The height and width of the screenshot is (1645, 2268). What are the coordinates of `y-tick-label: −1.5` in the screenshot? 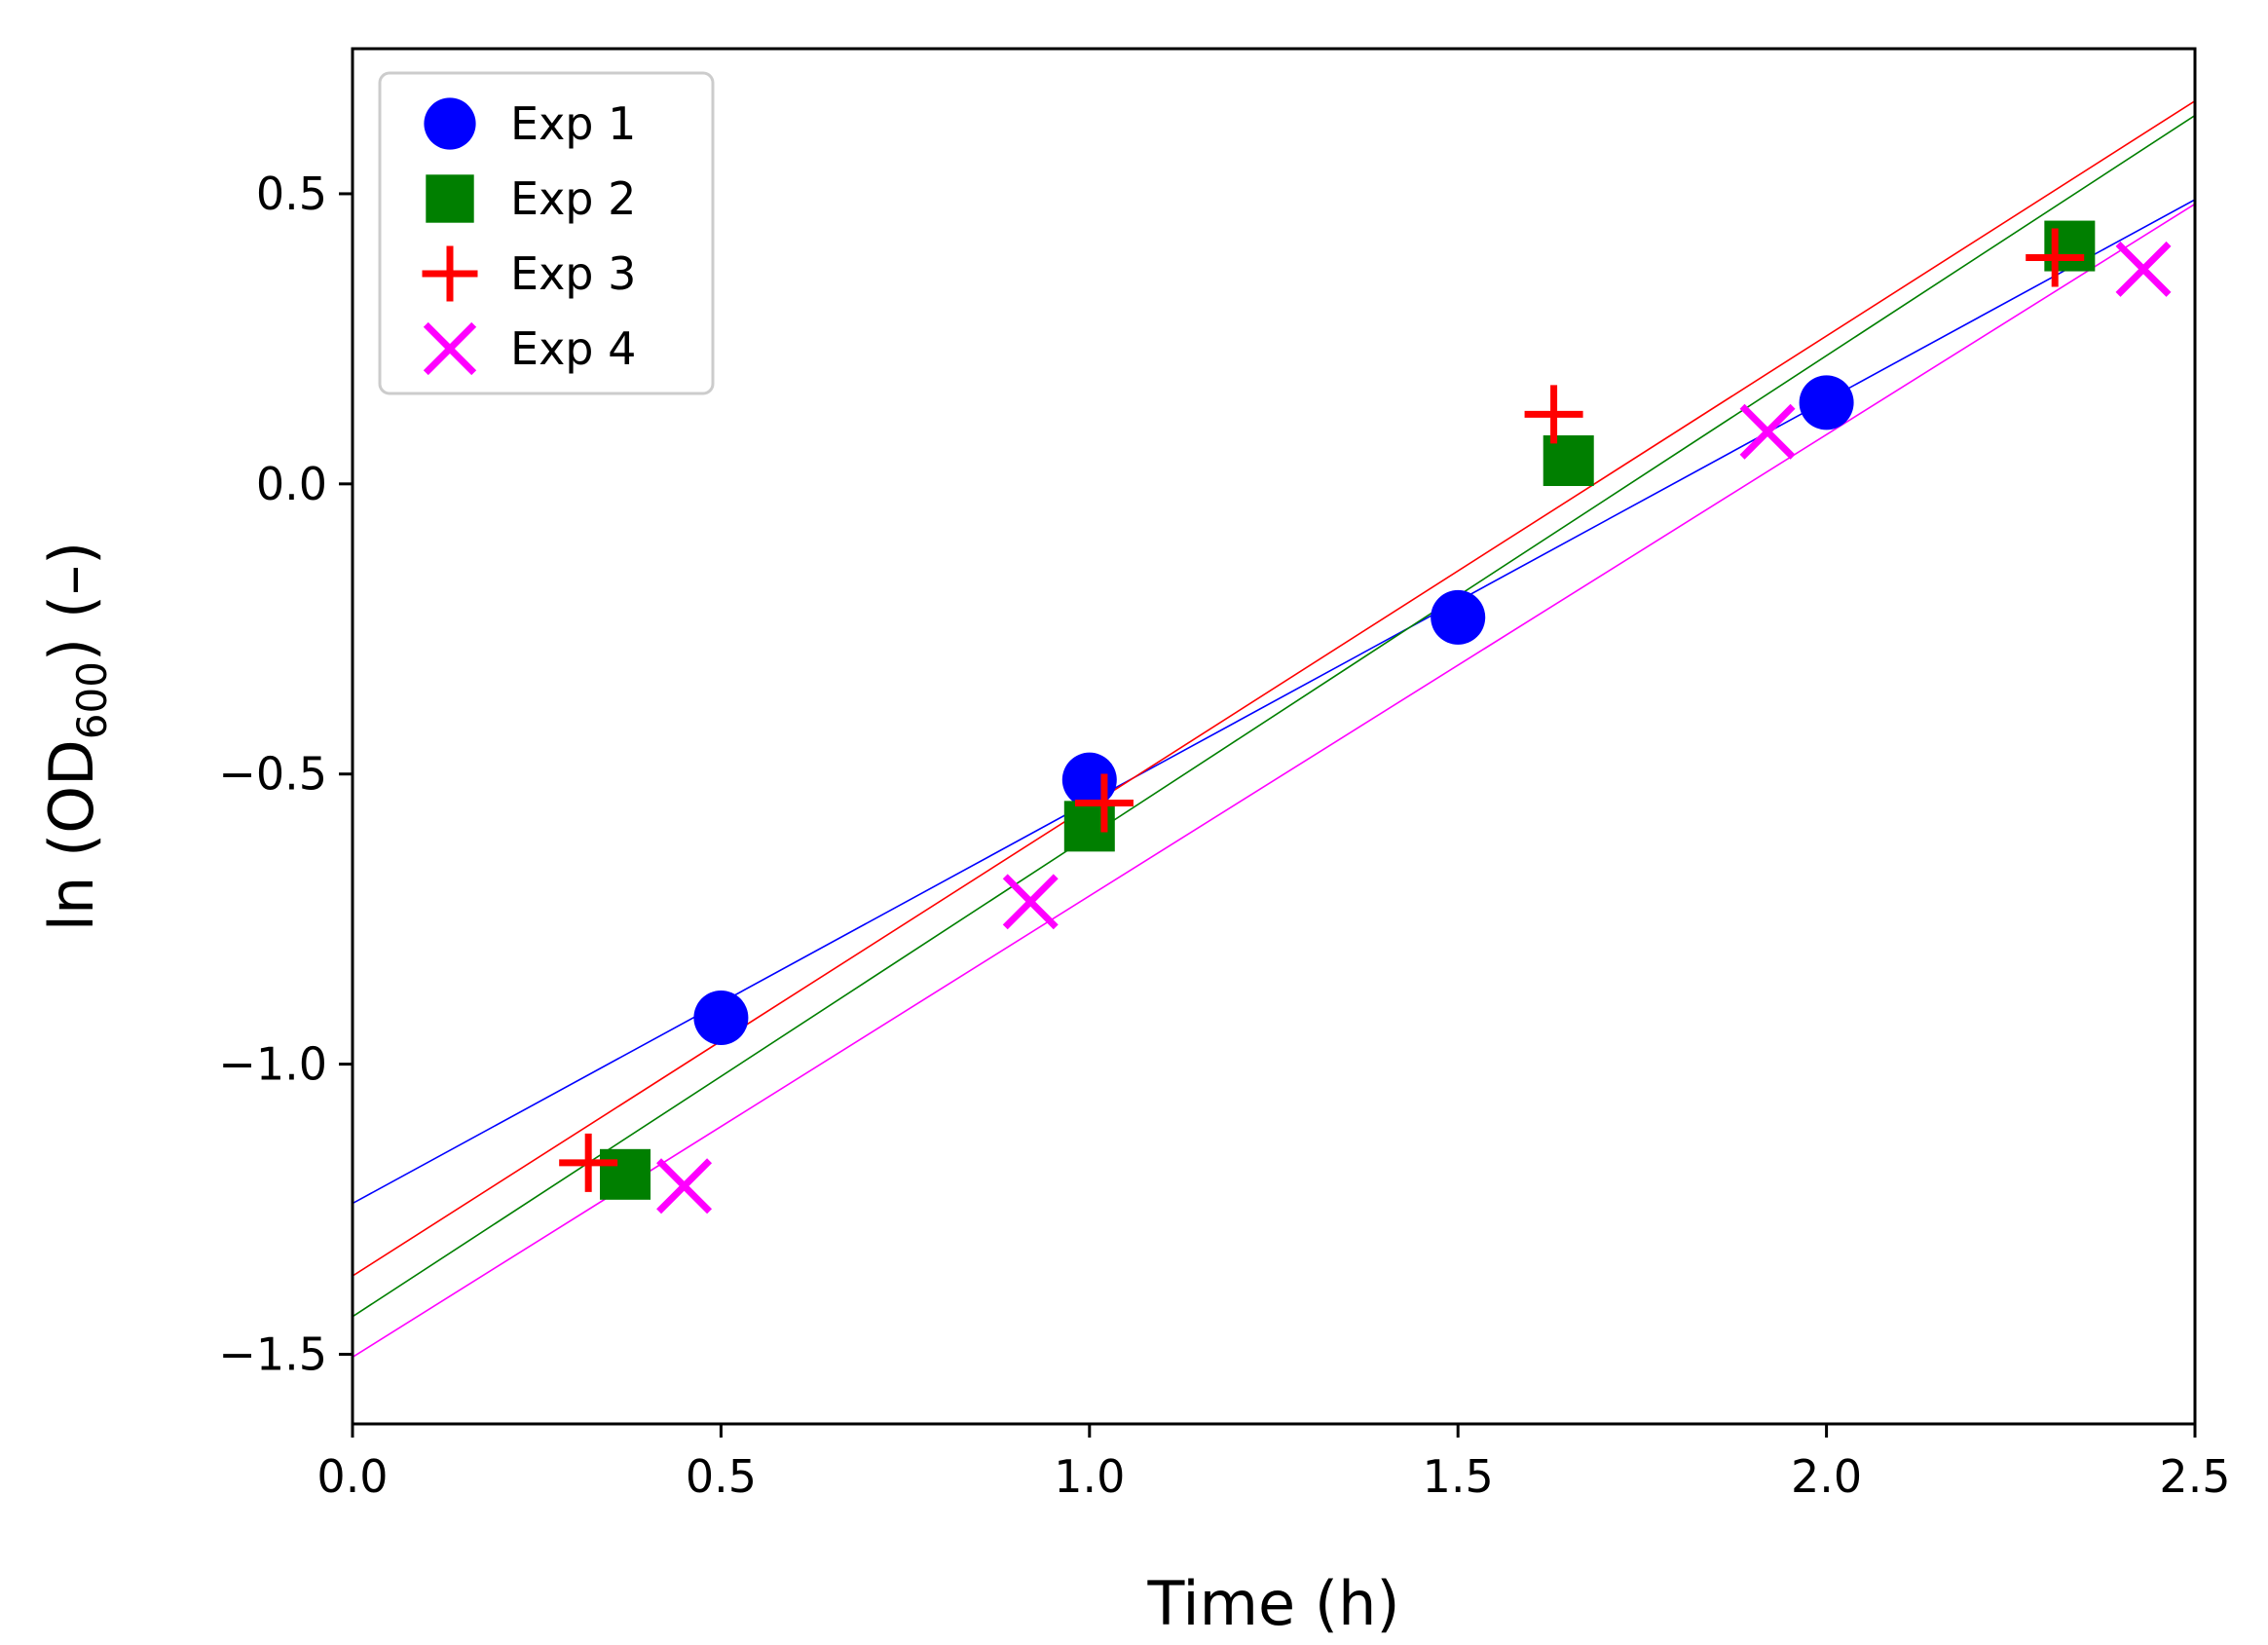 It's located at (272, 1355).